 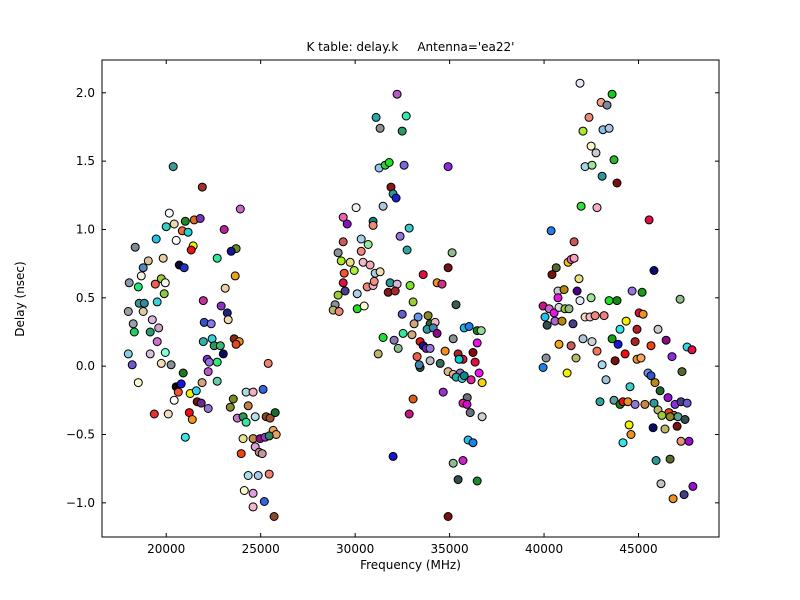 What do you see at coordinates (20, 299) in the screenshot?
I see `y-axis-label: Delay (nsec)` at bounding box center [20, 299].